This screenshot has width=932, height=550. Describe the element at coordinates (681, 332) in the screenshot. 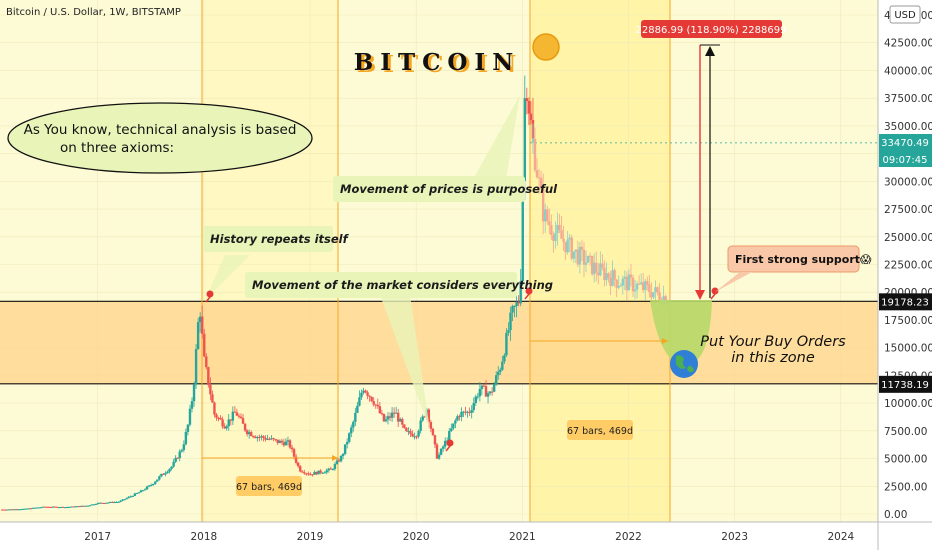

I see `buy-cup` at that location.